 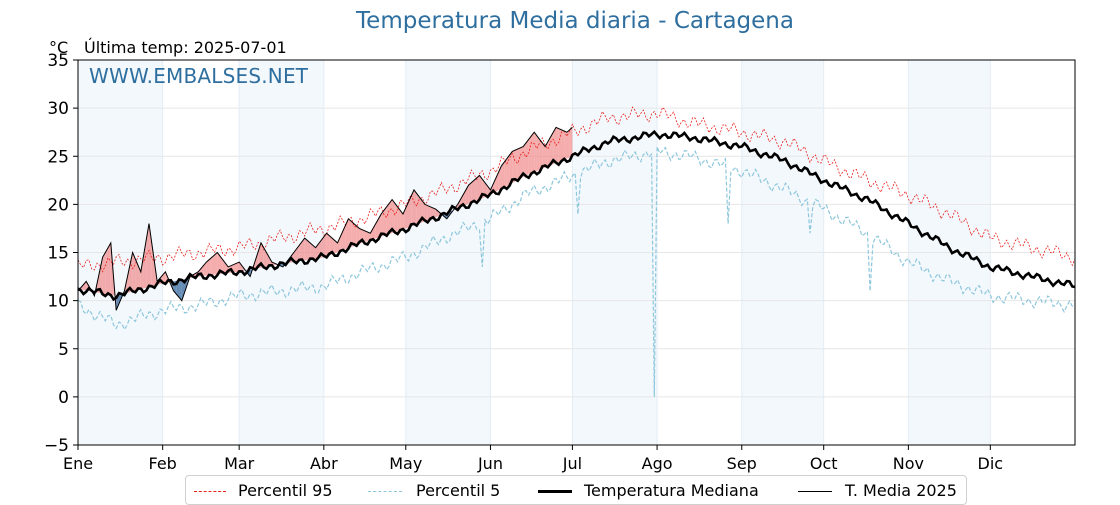 I want to click on legend-label-2025: T. Media 2025, so click(x=901, y=490).